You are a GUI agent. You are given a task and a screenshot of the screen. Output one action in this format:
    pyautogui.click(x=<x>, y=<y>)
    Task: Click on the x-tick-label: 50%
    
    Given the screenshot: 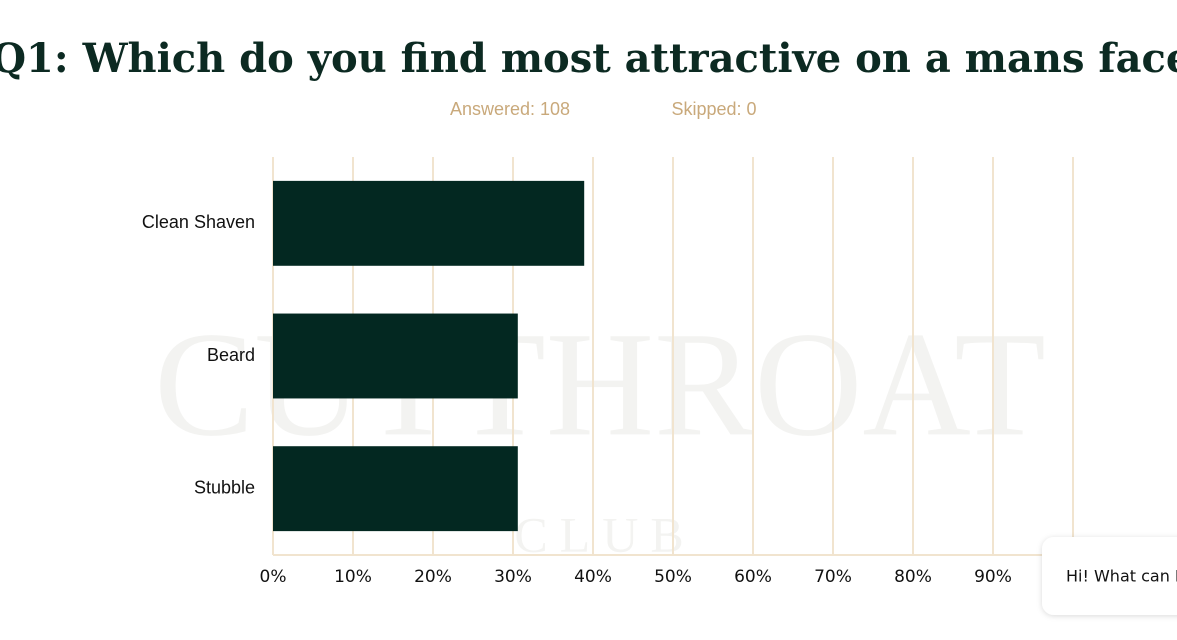 What is the action you would take?
    pyautogui.click(x=673, y=577)
    